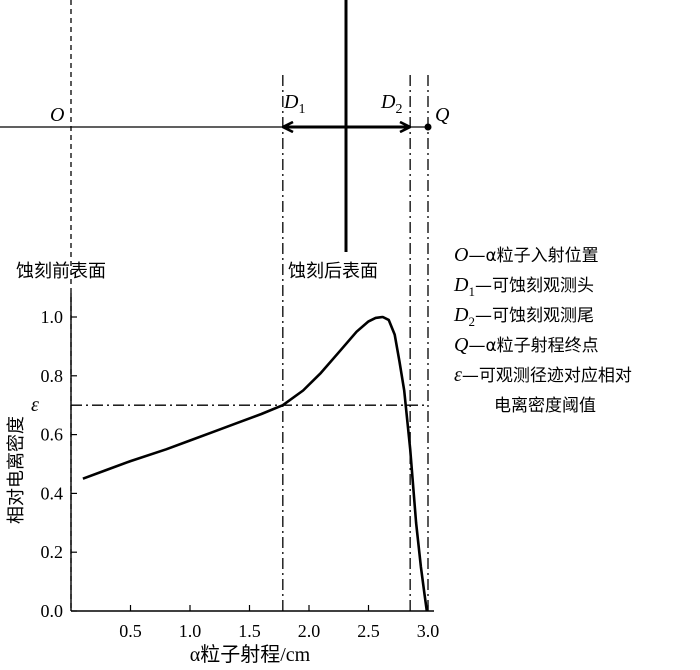 The width and height of the screenshot is (700, 670). I want to click on y-tick-label: 0.8, so click(52, 376).